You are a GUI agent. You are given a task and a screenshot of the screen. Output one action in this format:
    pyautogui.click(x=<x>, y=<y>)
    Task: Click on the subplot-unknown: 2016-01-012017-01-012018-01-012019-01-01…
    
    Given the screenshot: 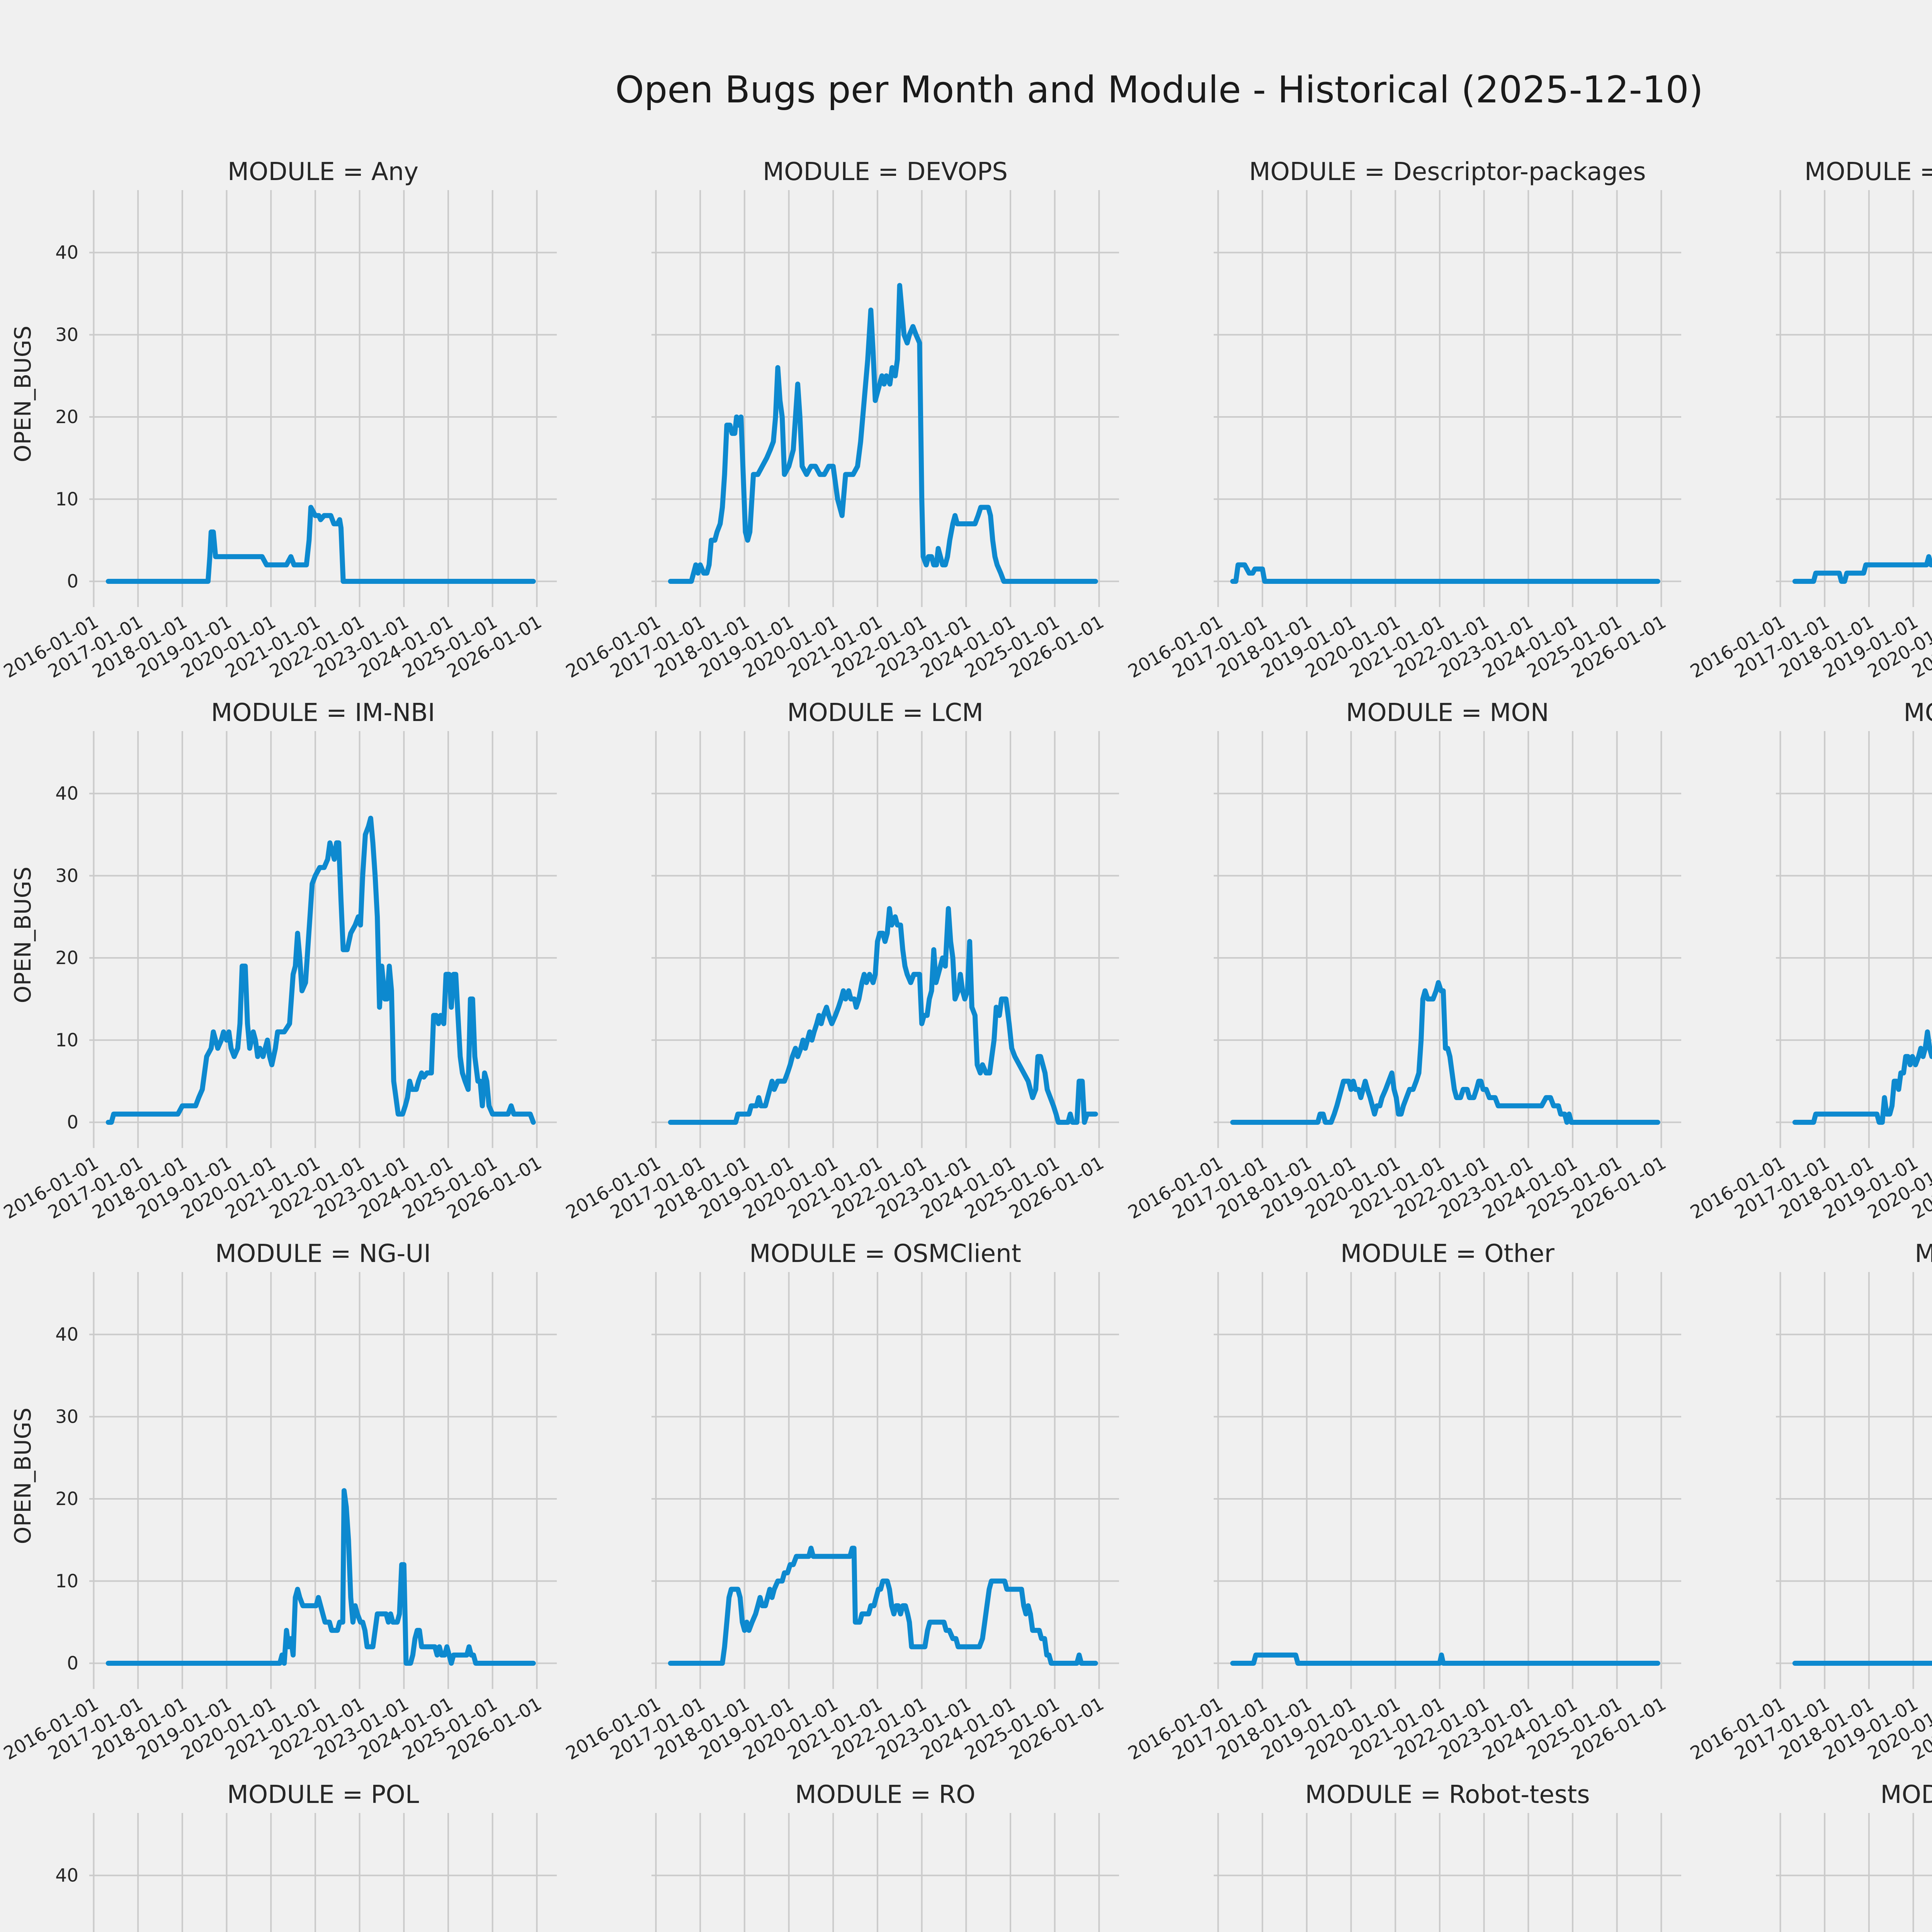 What is the action you would take?
    pyautogui.click(x=1854, y=1856)
    